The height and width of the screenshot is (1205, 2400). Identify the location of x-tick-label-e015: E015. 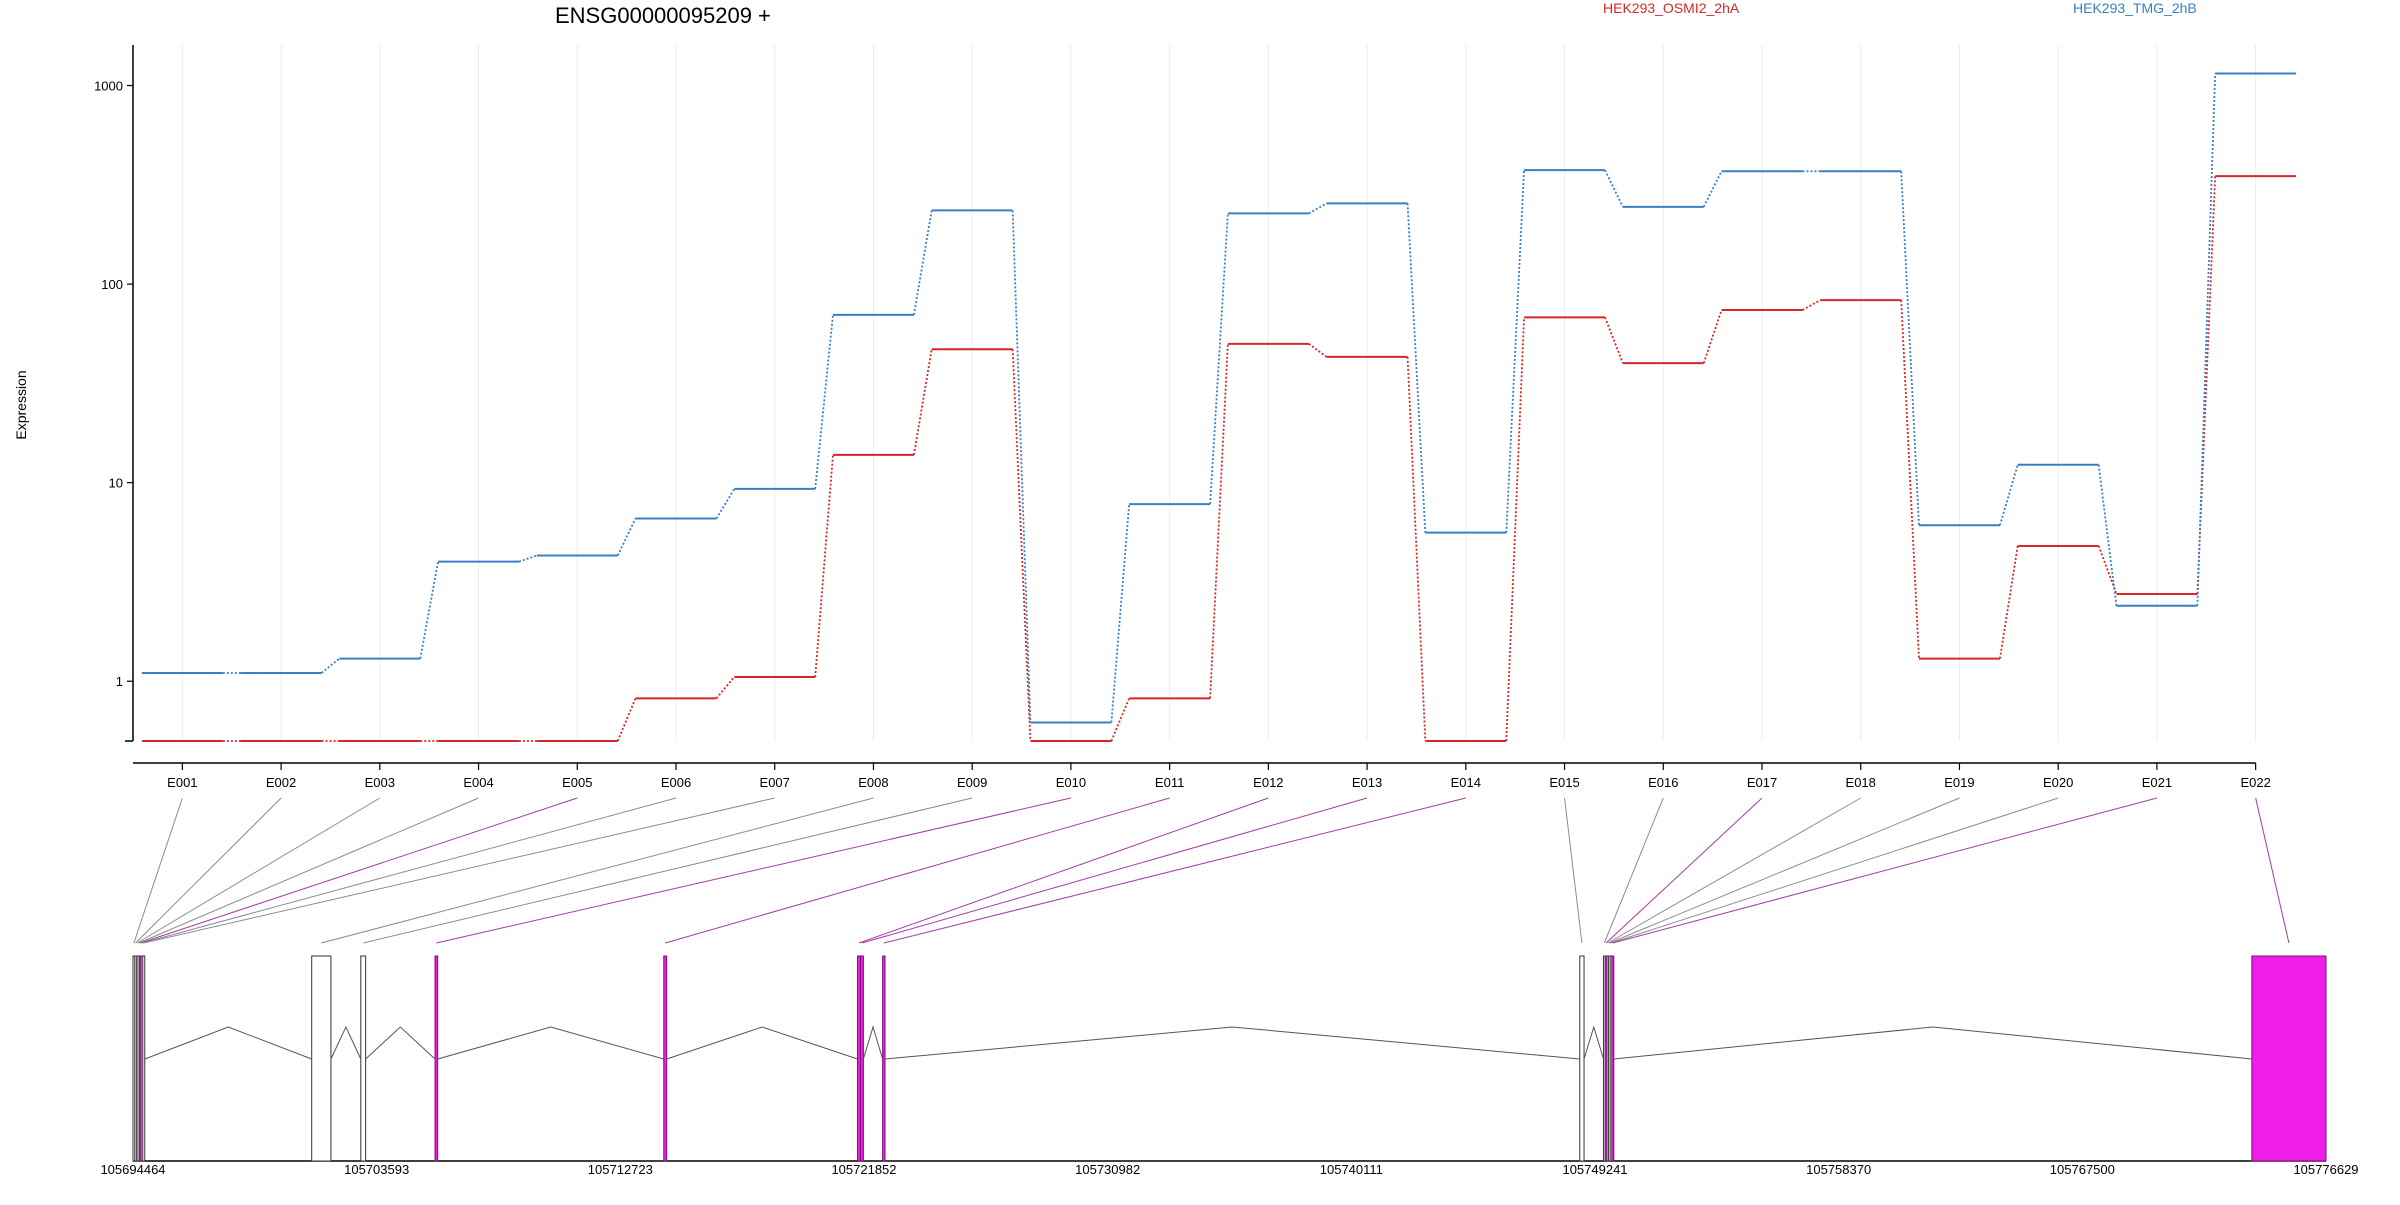
(1564, 782).